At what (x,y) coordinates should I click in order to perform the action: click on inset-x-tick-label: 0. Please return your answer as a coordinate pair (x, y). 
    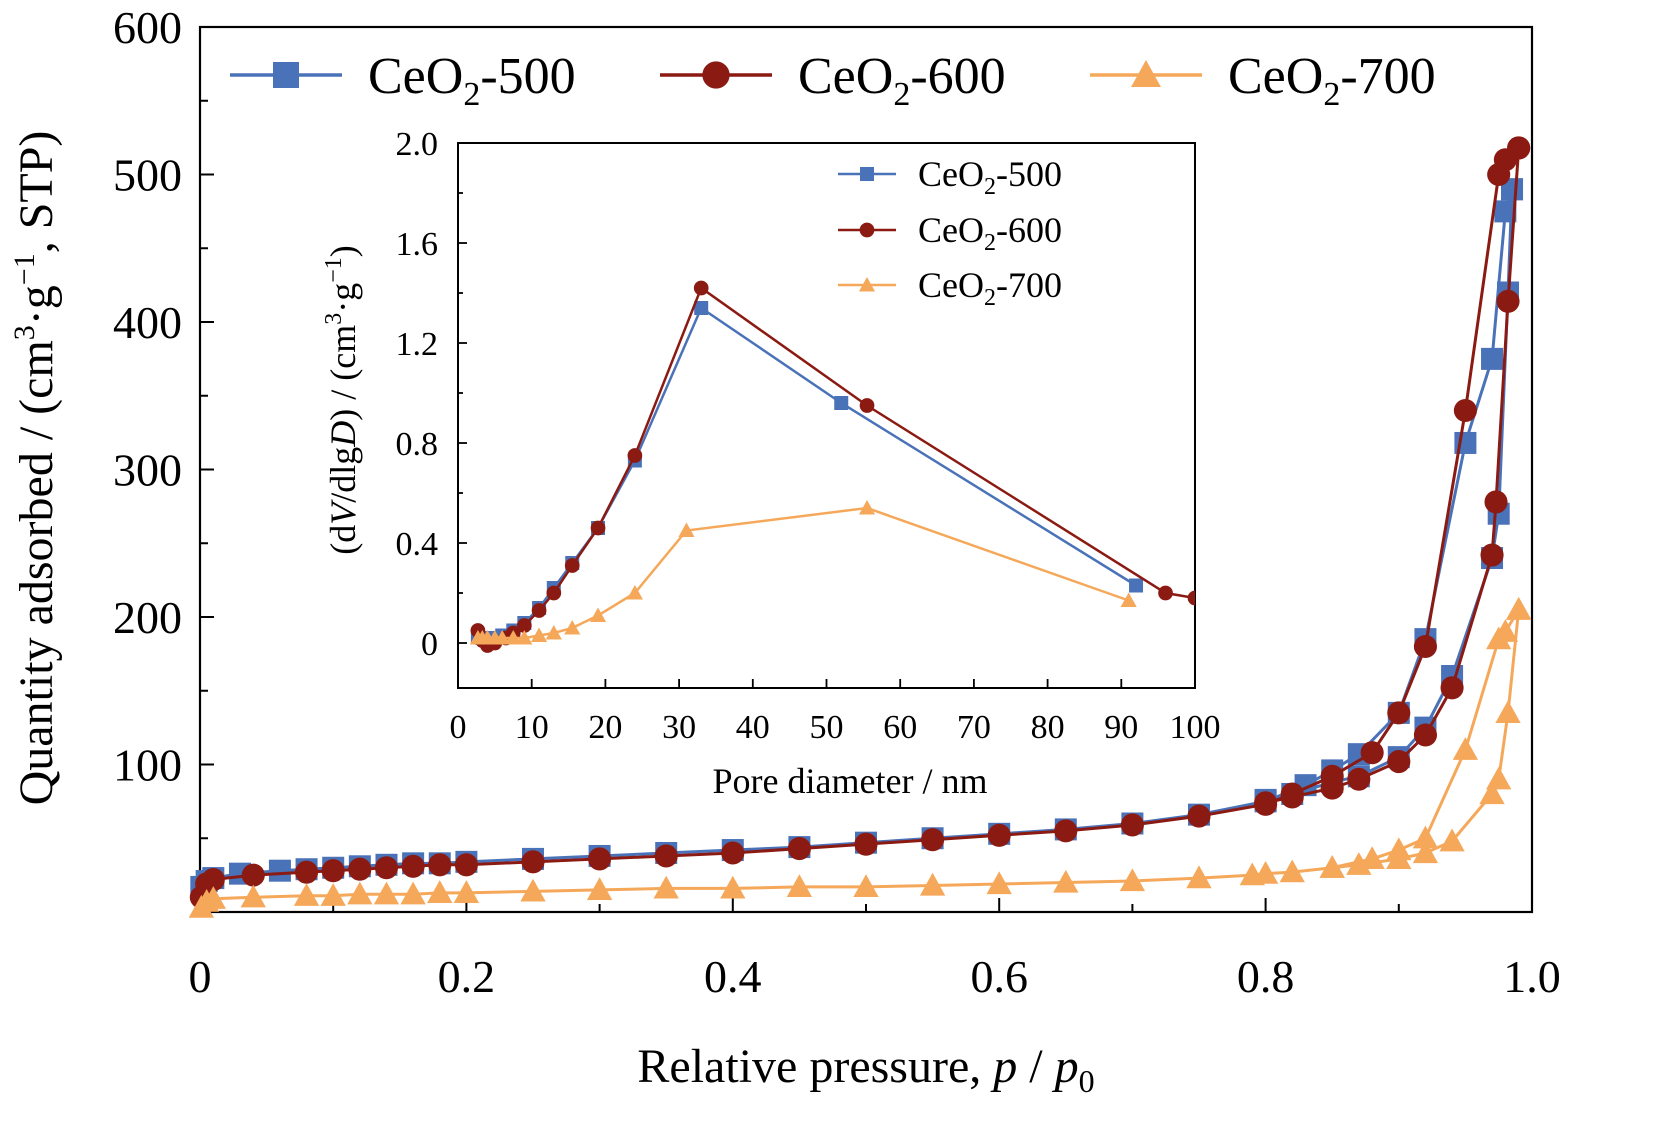
    Looking at the image, I should click on (458, 727).